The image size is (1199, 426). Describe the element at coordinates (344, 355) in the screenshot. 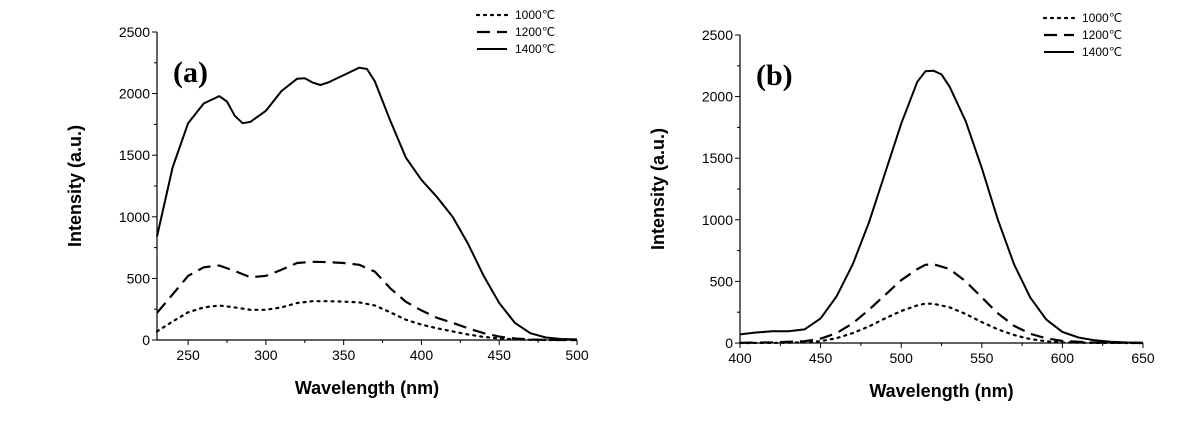

I see `x-tick-label: 350` at that location.